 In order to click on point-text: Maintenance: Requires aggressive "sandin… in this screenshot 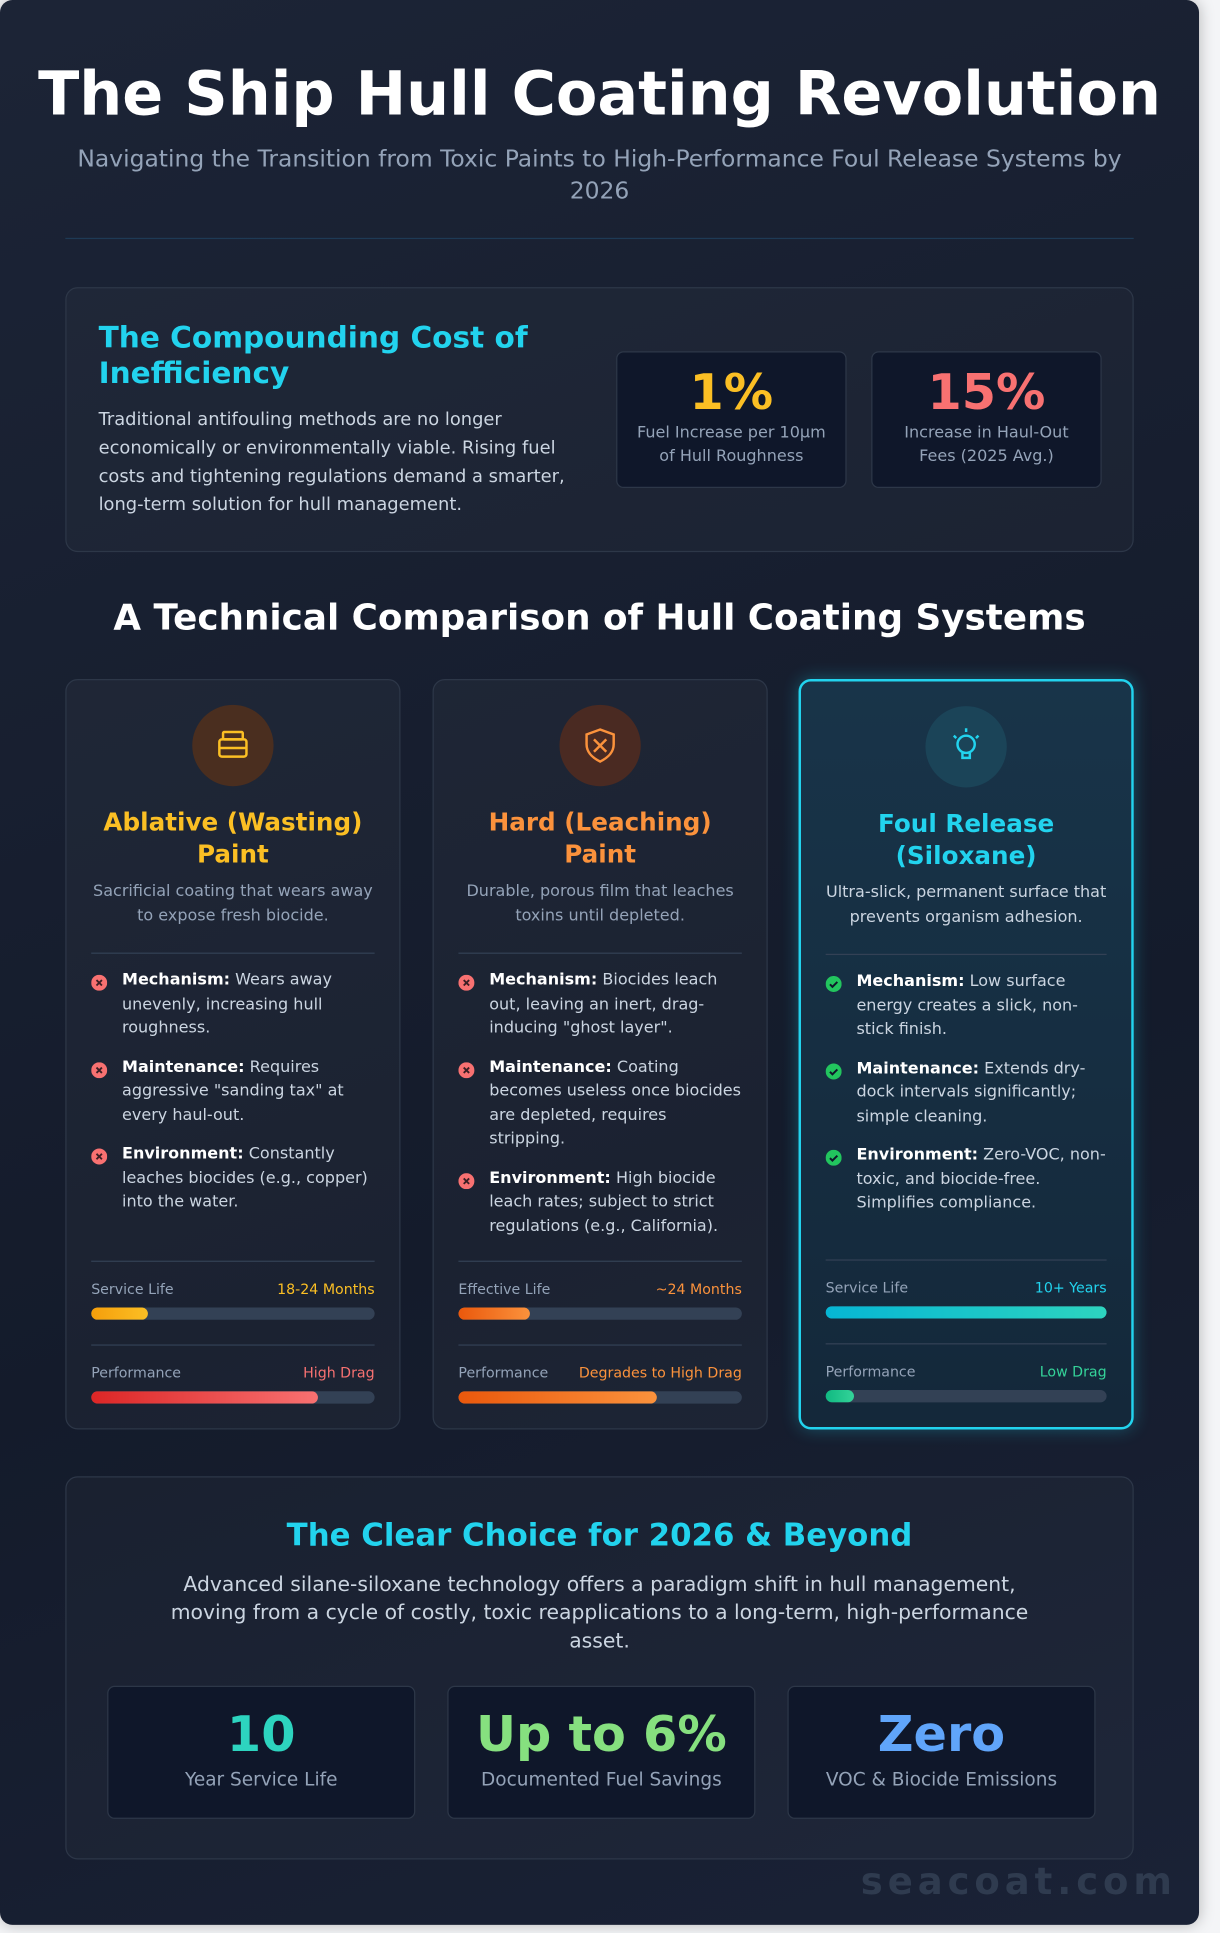, I will do `click(248, 1091)`.